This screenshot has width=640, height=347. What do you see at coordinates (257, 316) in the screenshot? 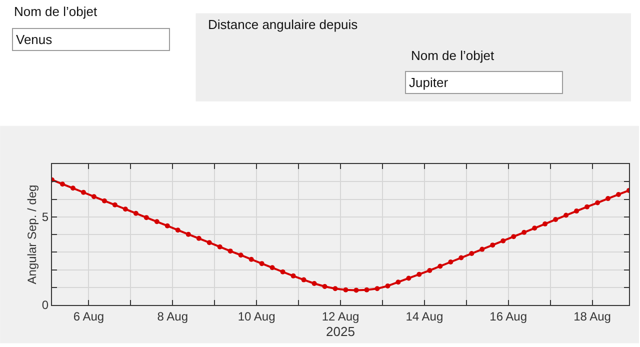
I see `x-tick-label: 10 Aug` at bounding box center [257, 316].